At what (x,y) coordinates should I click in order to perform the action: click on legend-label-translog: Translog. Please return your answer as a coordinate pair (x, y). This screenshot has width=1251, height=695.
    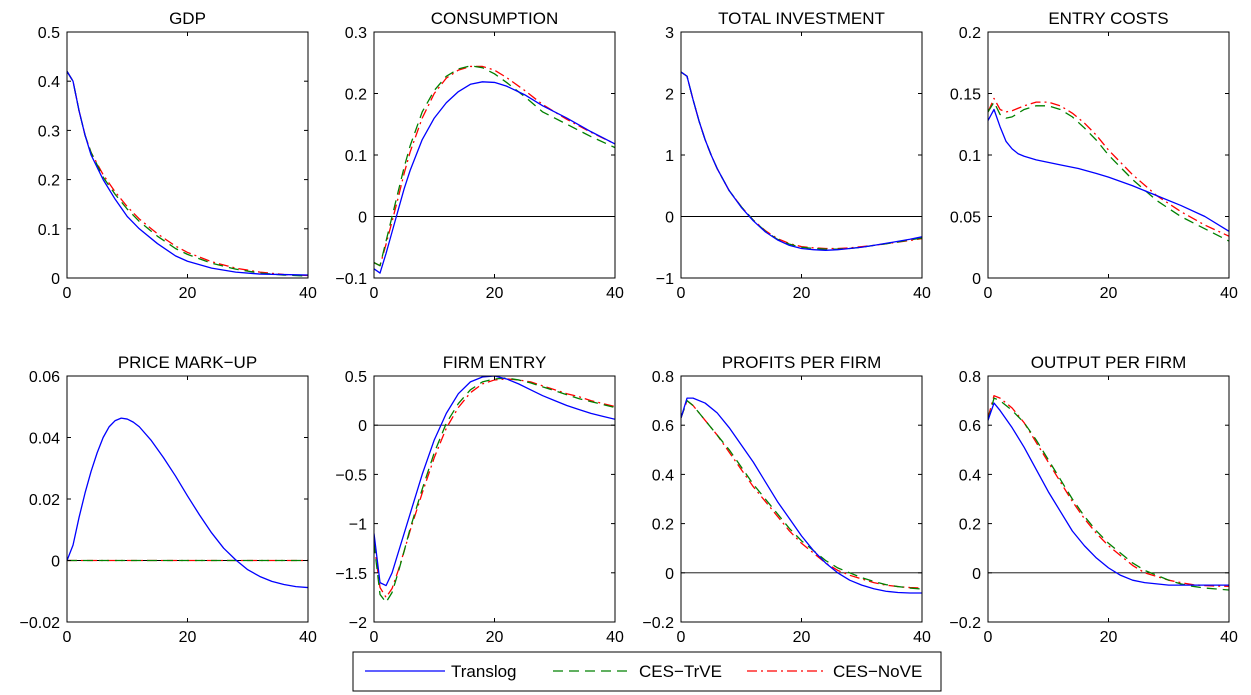
    Looking at the image, I should click on (484, 671).